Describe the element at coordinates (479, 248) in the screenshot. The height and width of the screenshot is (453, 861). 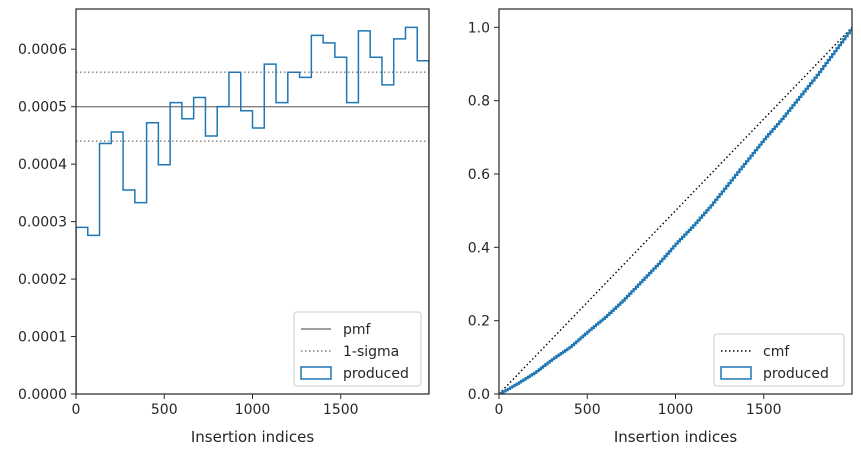
I see `y-tick-label: 0.4` at that location.